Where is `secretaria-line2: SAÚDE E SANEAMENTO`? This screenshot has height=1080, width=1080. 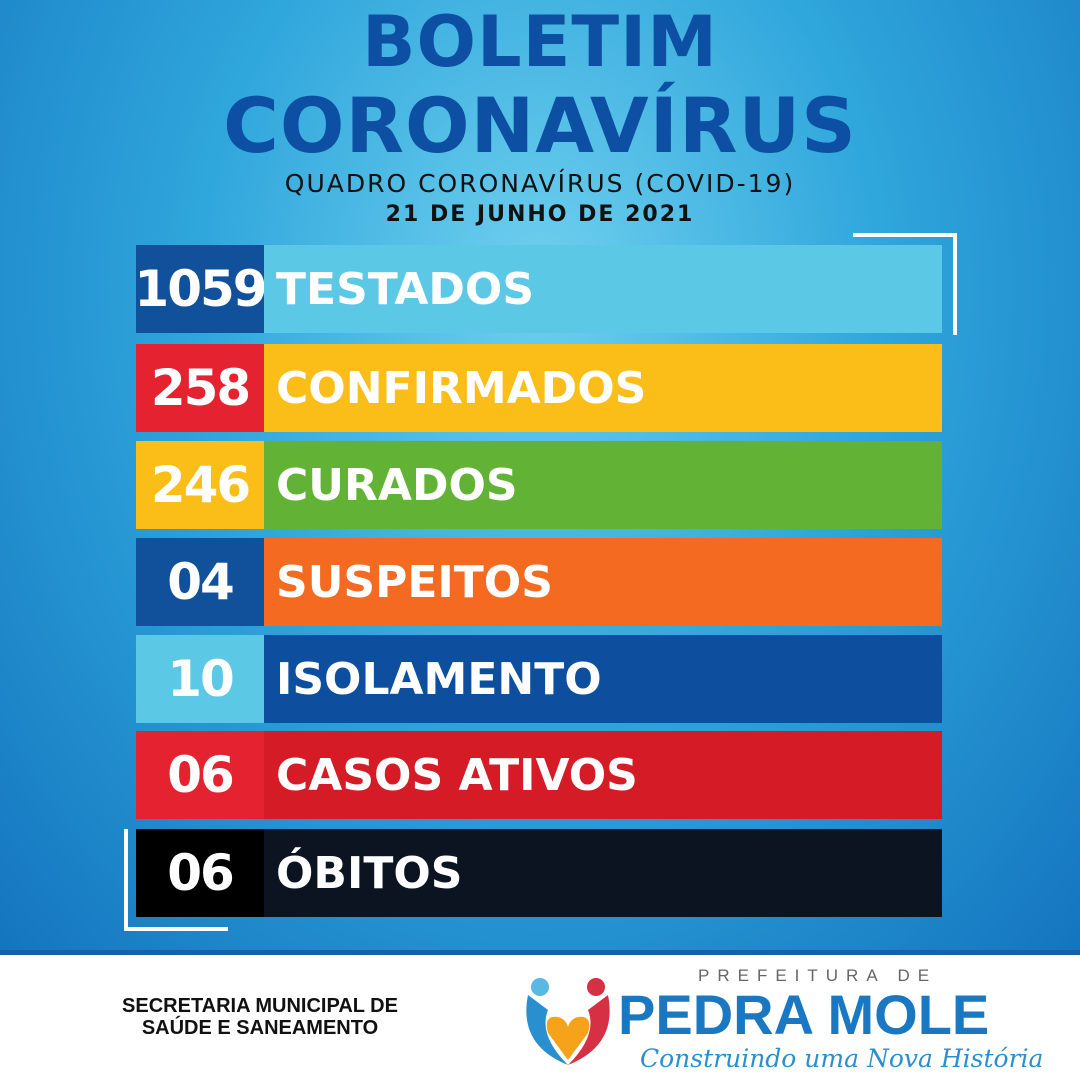
secretaria-line2: SAÚDE E SANEAMENTO is located at coordinates (260, 1028).